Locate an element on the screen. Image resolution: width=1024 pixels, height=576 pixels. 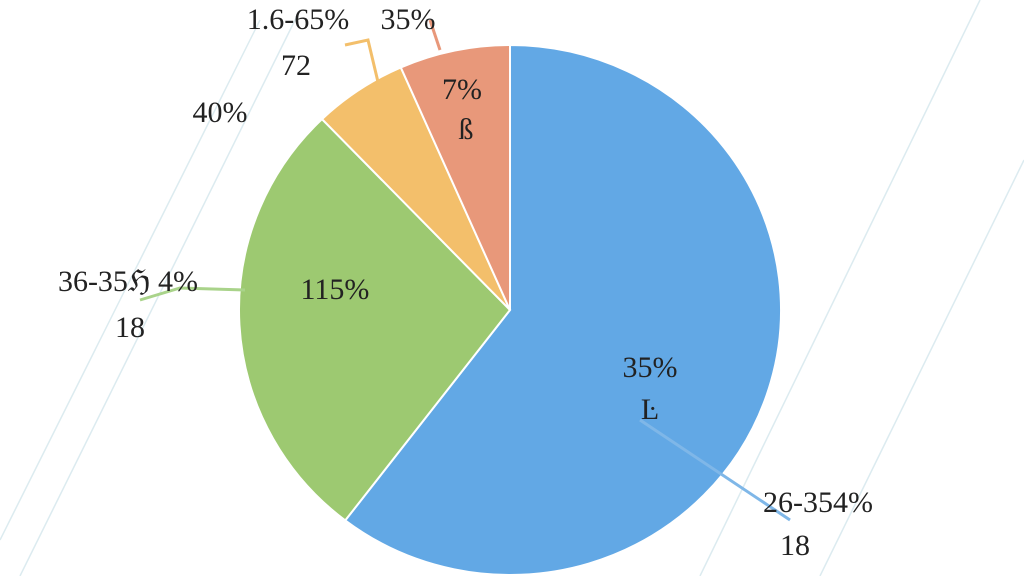
annotation: 40% is located at coordinates (220, 112).